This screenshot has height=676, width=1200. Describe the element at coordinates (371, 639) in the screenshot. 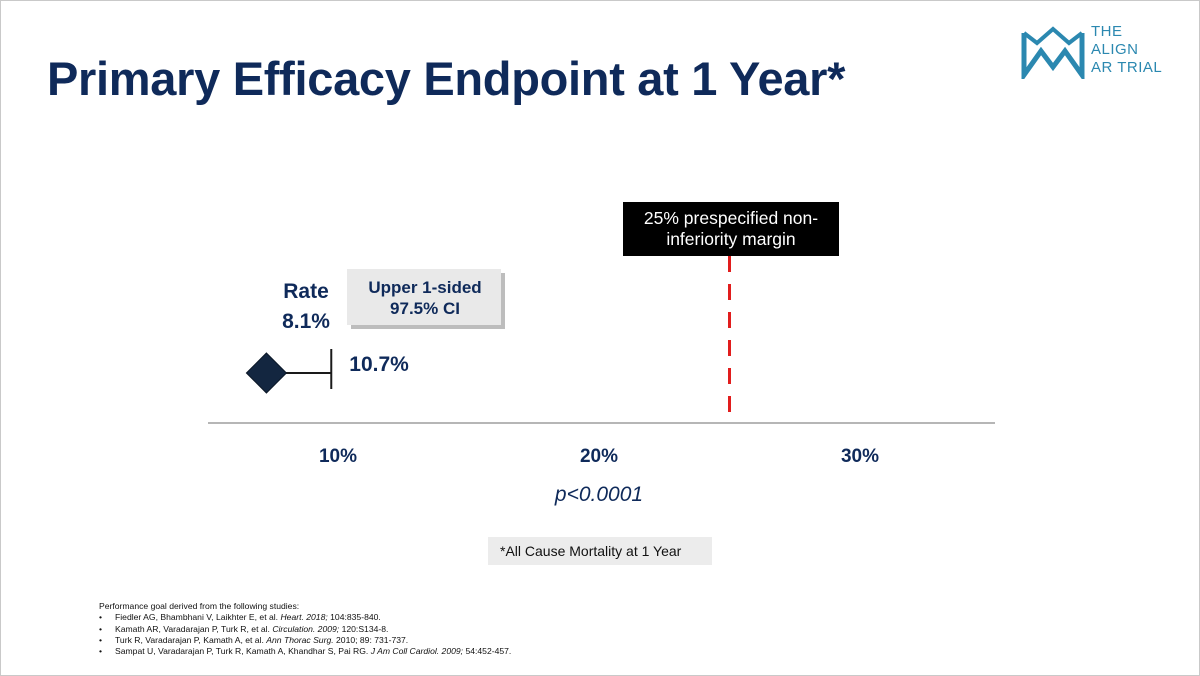

I see `reference-citation: 2010; 89: 731-737.` at that location.